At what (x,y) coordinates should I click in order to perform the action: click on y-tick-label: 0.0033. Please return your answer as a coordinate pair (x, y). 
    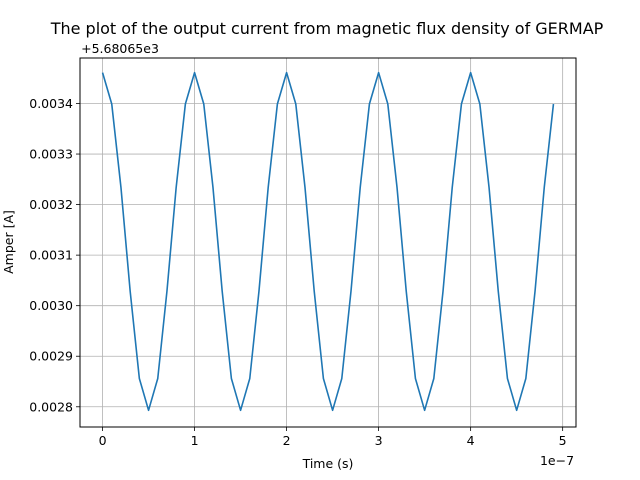
    Looking at the image, I should click on (51, 154).